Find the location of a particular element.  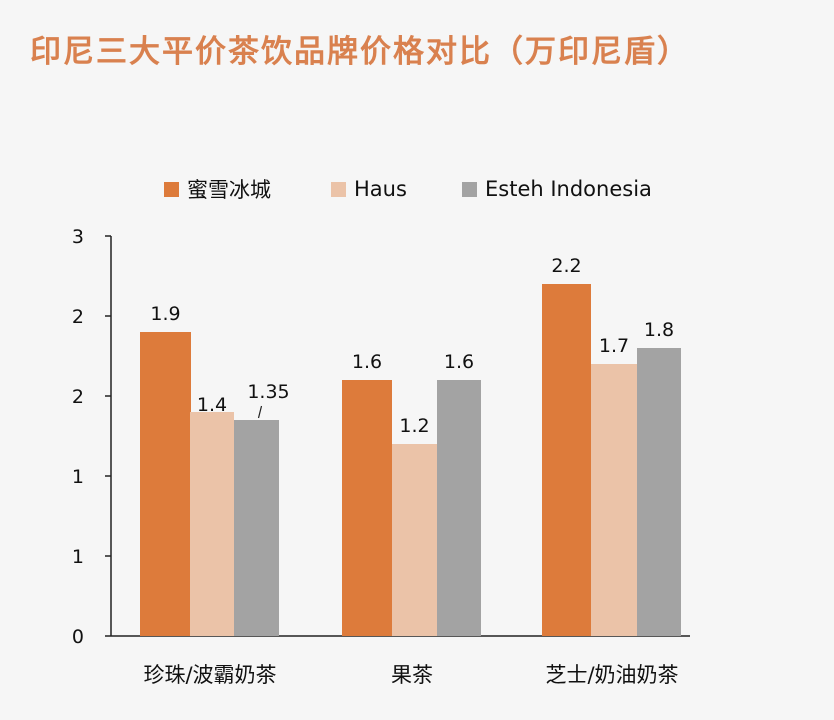

legend-item-mixue: 蜜雪冰城 is located at coordinates (217, 189).